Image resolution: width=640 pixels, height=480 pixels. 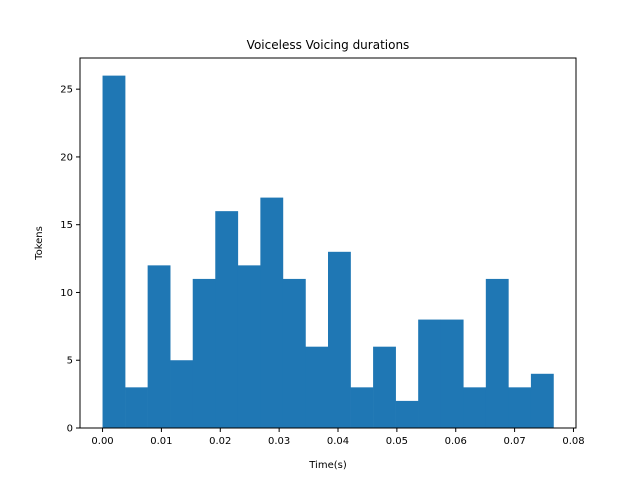 What do you see at coordinates (327, 465) in the screenshot?
I see `x-axis-label: Time(s)` at bounding box center [327, 465].